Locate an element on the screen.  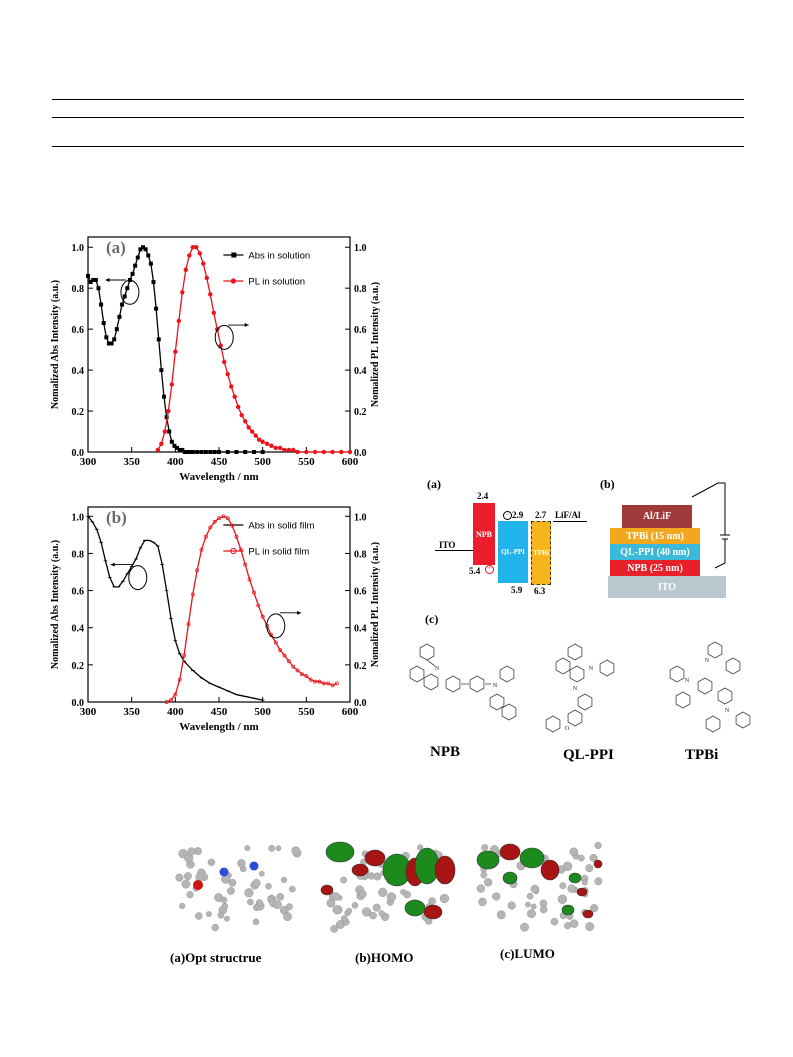
npb-level-block: NPB is located at coordinates (484, 534).